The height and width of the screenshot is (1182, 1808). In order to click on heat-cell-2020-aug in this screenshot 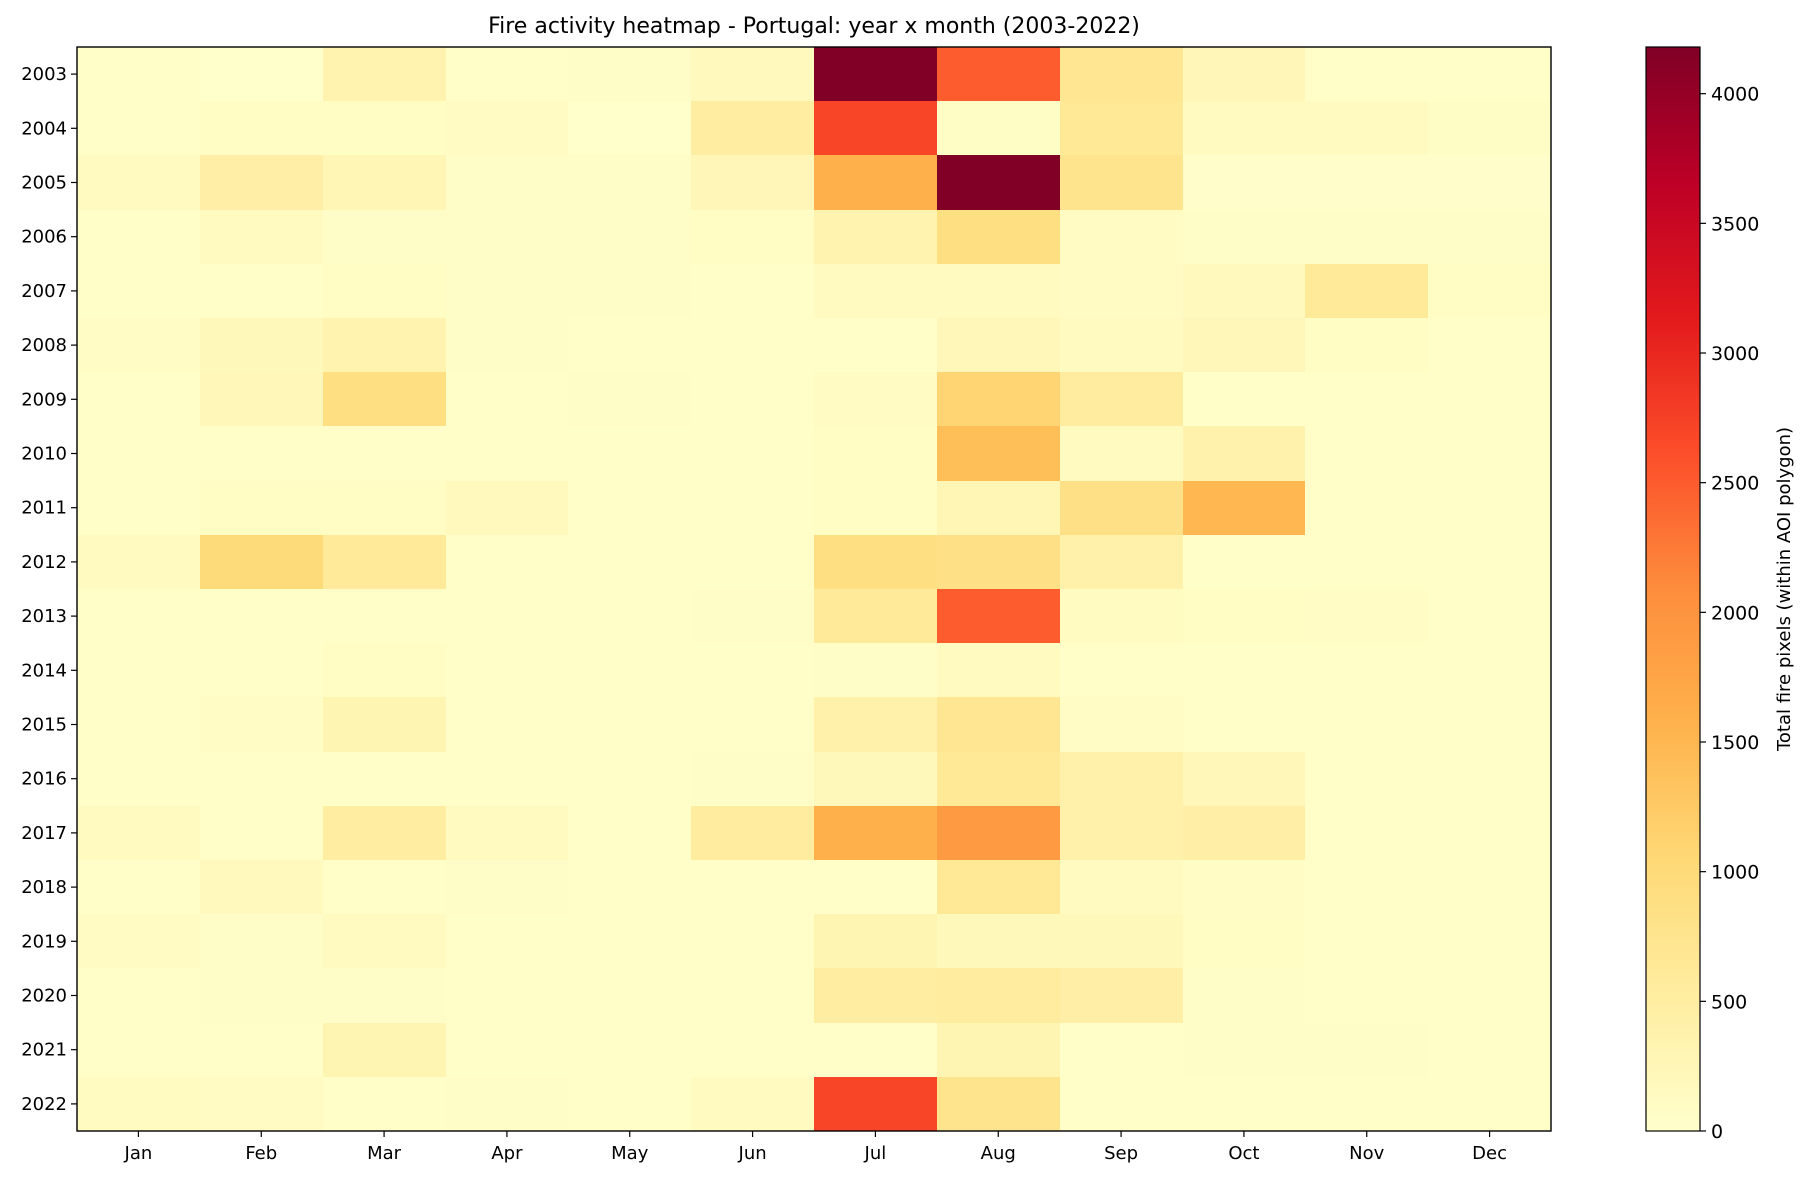, I will do `click(998, 995)`.